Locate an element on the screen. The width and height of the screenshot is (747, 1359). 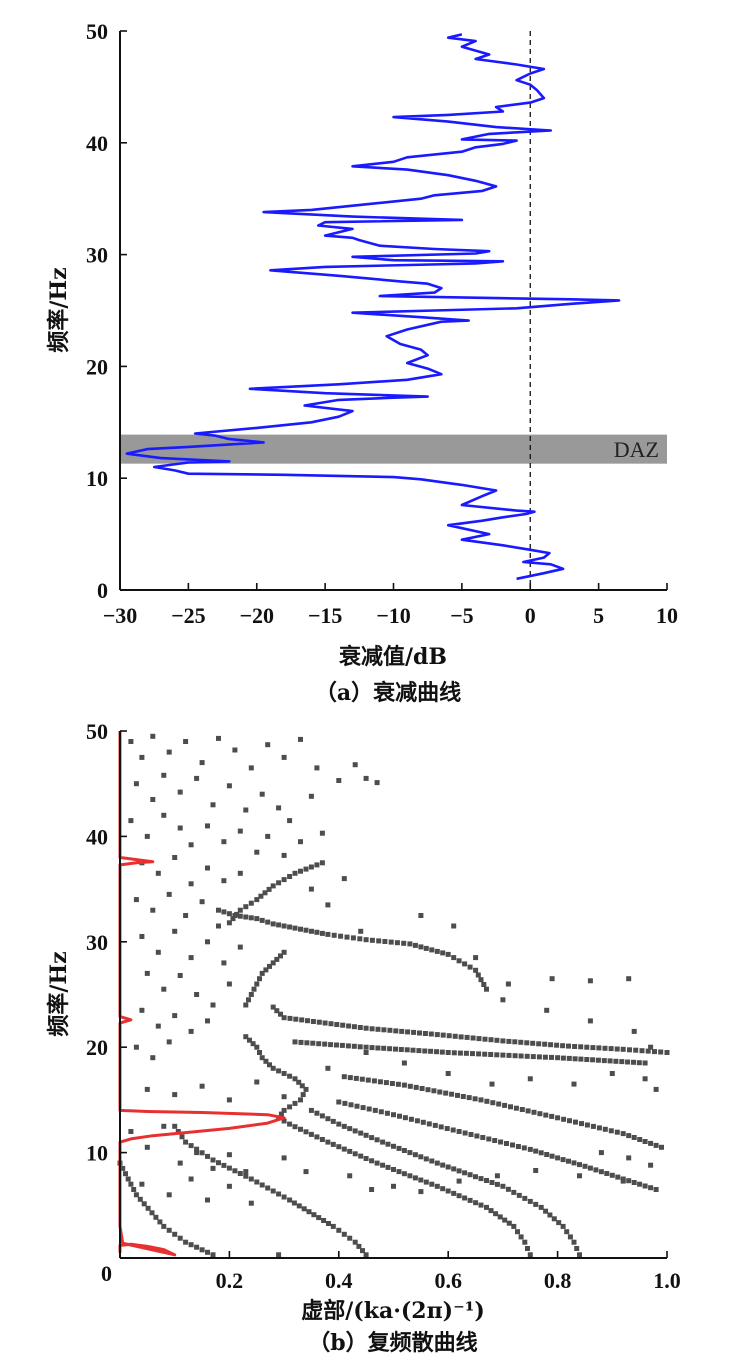
daz-band-group is located at coordinates (393, 449).